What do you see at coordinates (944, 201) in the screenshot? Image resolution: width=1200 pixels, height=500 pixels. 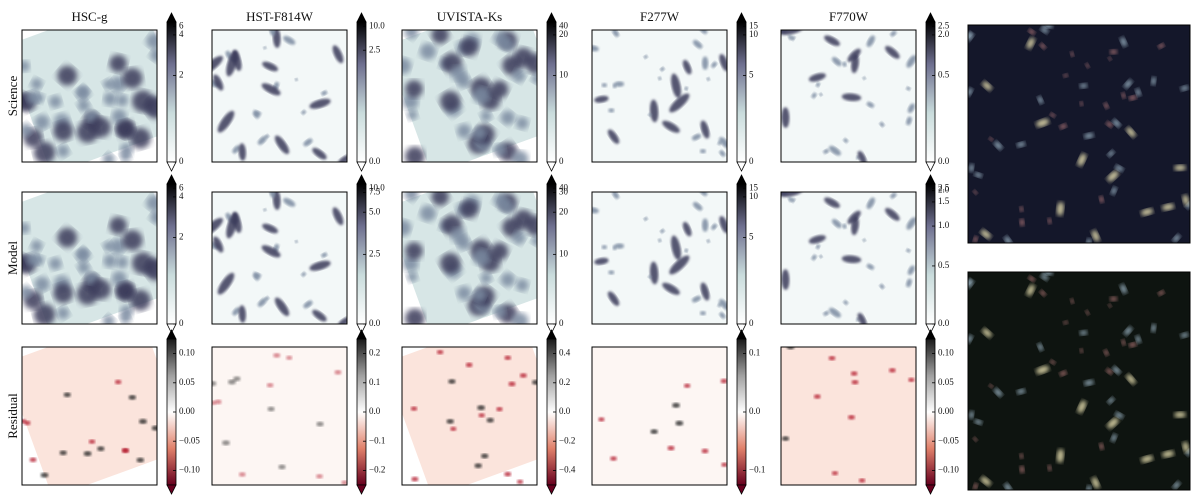 I see `colorbar-tick-label: 1.5` at bounding box center [944, 201].